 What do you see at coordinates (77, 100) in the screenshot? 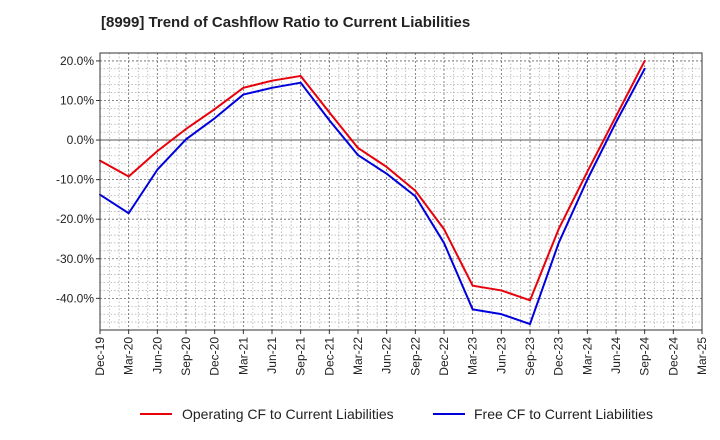
I see `y-tick-label: 10.0%` at bounding box center [77, 100].